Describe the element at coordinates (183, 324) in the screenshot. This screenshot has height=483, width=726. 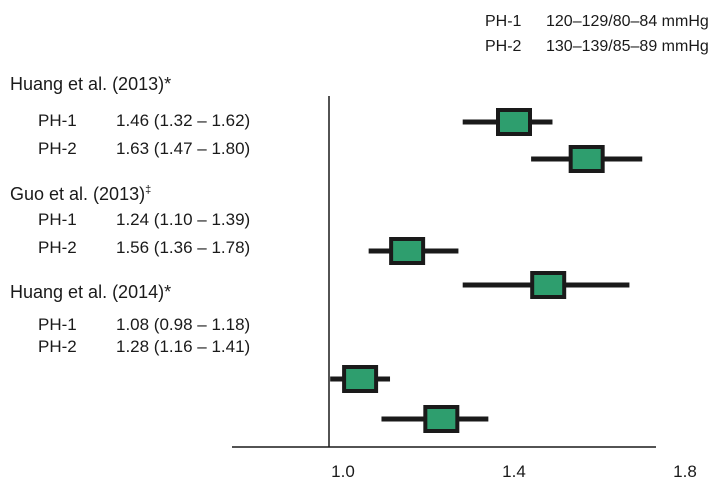
I see `row-ci: 1.08 (0.98 – 1.18)` at that location.